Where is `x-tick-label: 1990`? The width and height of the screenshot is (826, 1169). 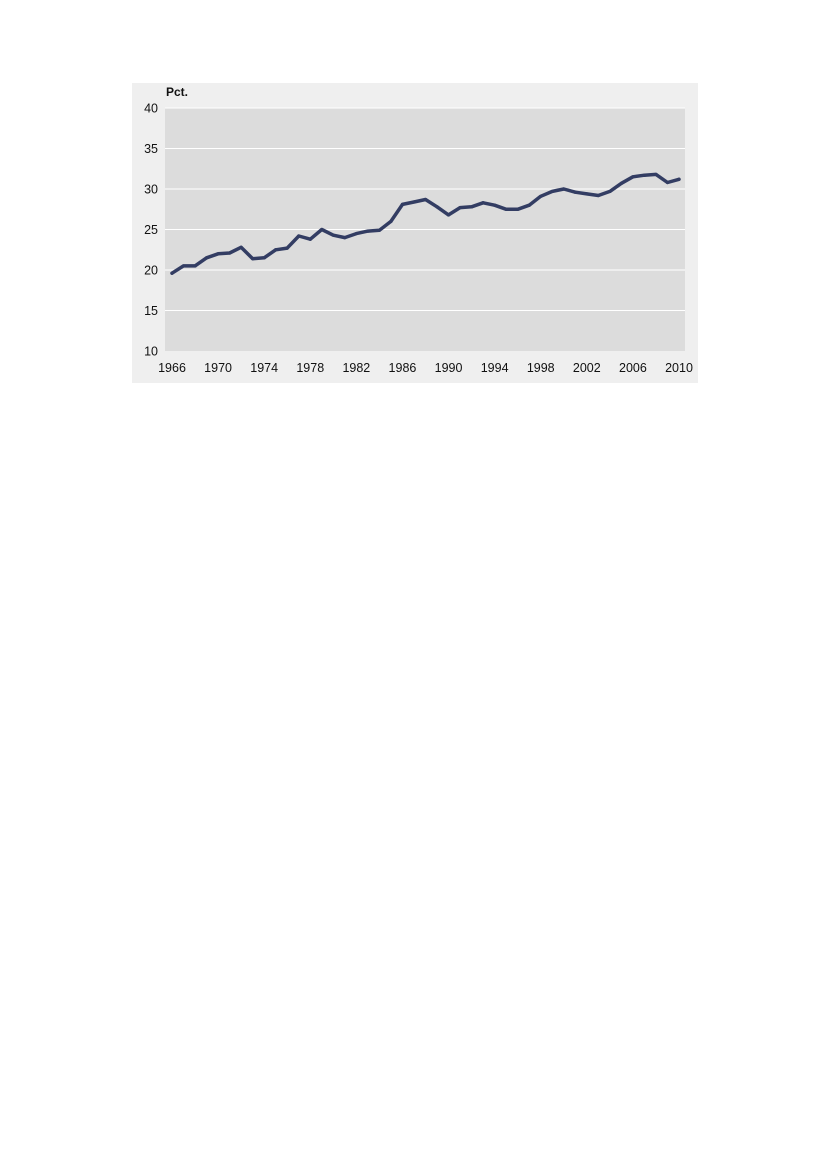
x-tick-label: 1990 is located at coordinates (449, 368).